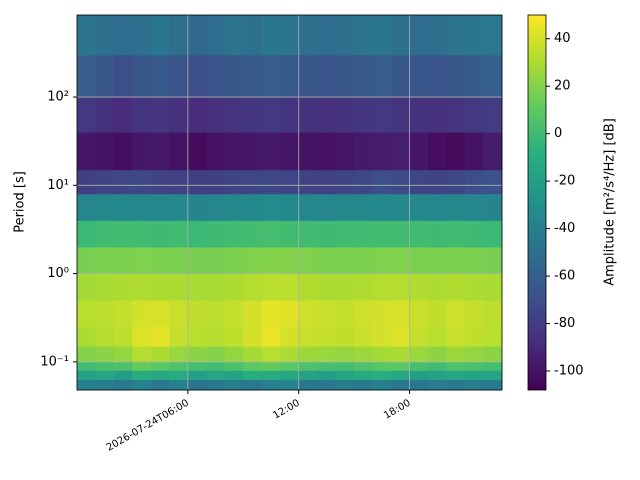  What do you see at coordinates (569, 371) in the screenshot?
I see `colorbar-tick-label: -100` at bounding box center [569, 371].